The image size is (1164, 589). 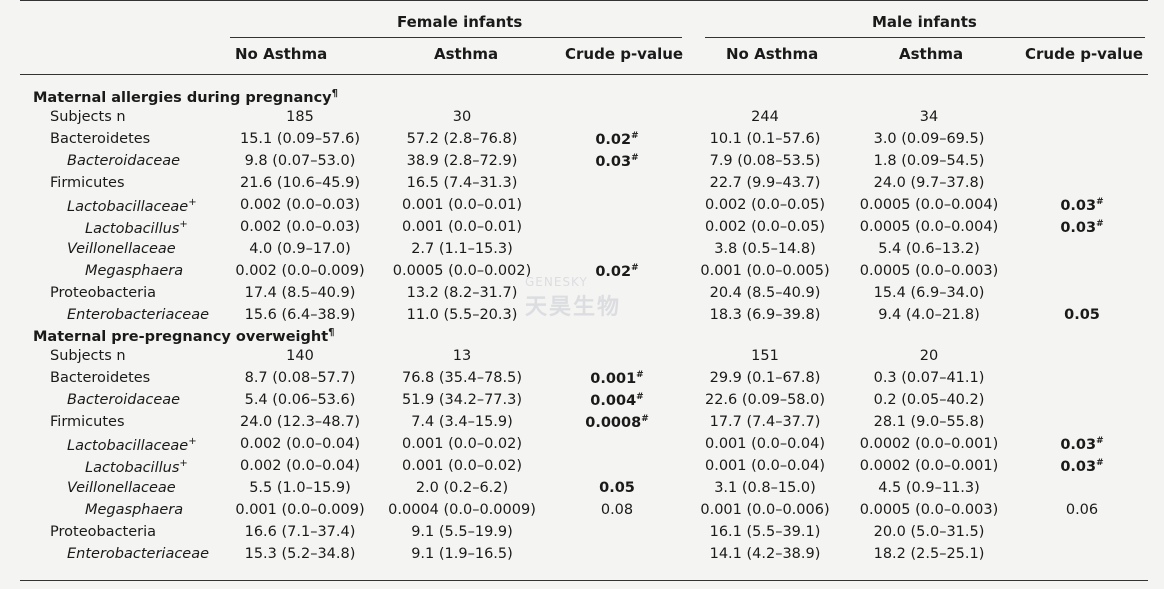 I want to click on female-pvalue-cell-value: 0.05, so click(x=617, y=488).